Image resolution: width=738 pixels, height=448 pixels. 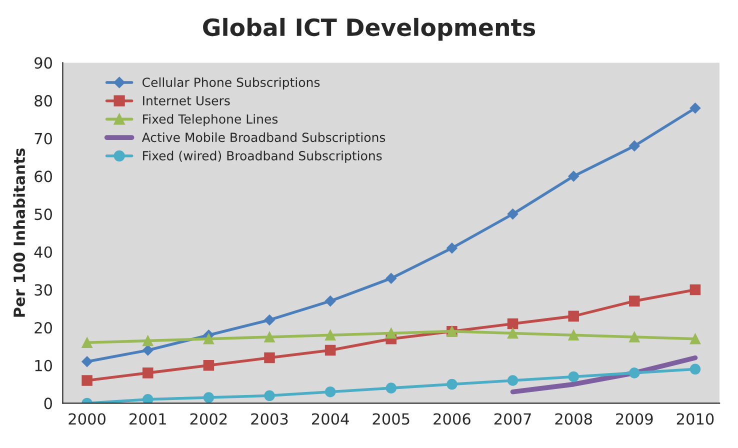 What do you see at coordinates (269, 419) in the screenshot?
I see `x-tick-label: 2003` at bounding box center [269, 419].